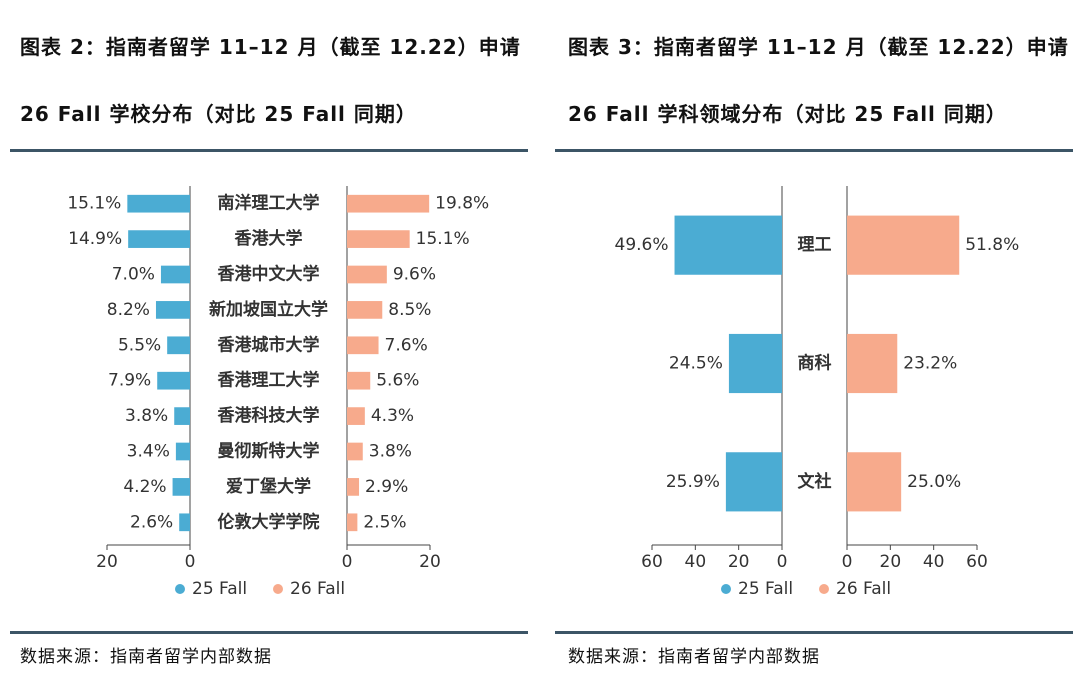 This screenshot has width=1080, height=692. What do you see at coordinates (406, 345) in the screenshot?
I see `value-label: 7.6%` at bounding box center [406, 345].